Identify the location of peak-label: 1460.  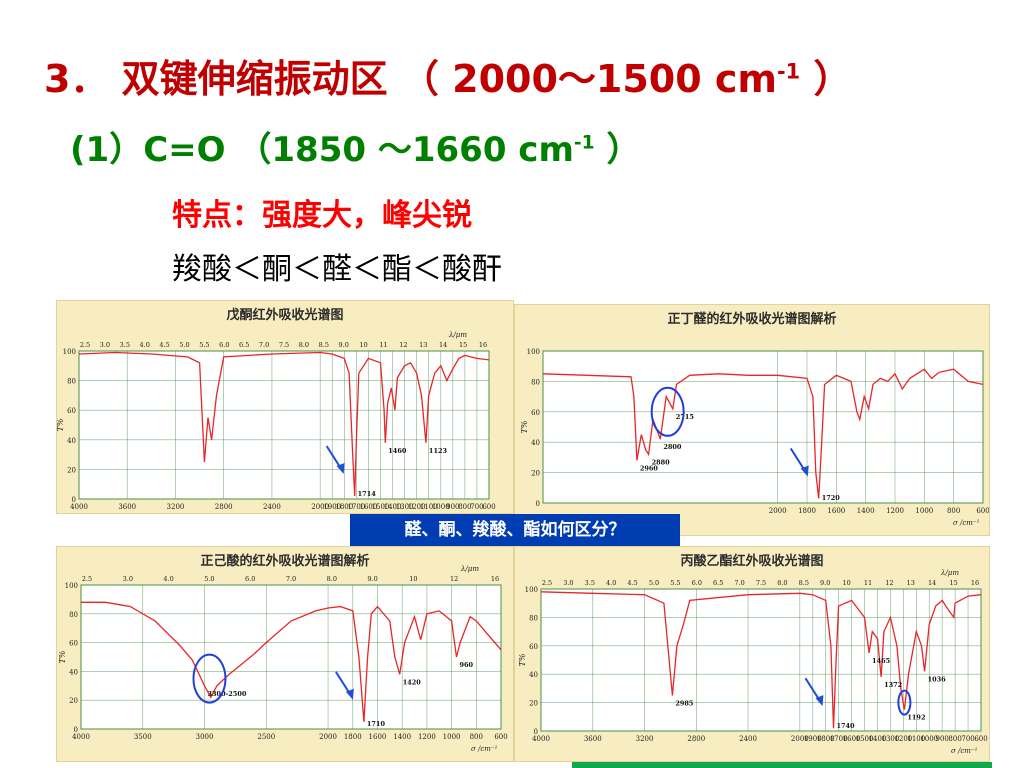
(397, 451).